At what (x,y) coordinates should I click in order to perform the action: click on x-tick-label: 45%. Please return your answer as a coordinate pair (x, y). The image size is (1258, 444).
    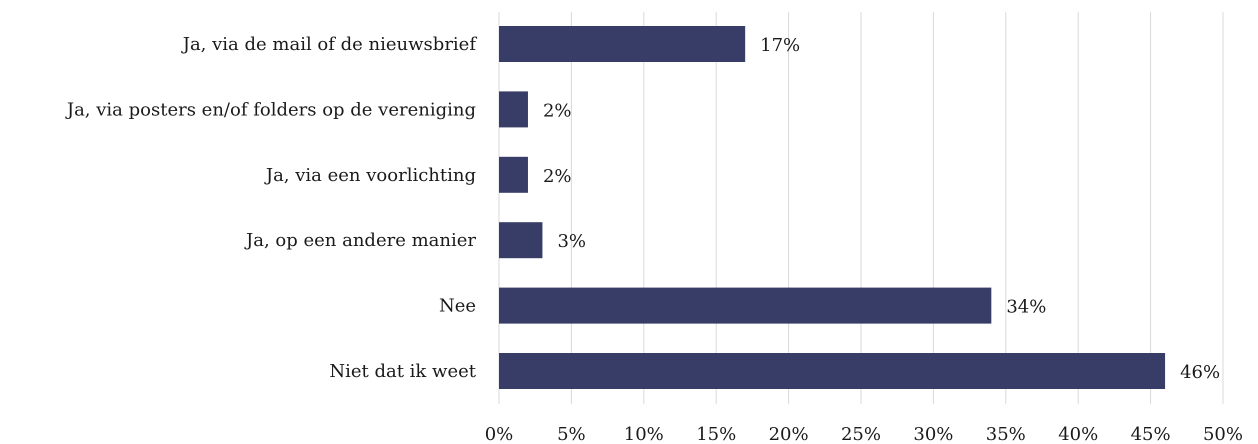
    Looking at the image, I should click on (1151, 434).